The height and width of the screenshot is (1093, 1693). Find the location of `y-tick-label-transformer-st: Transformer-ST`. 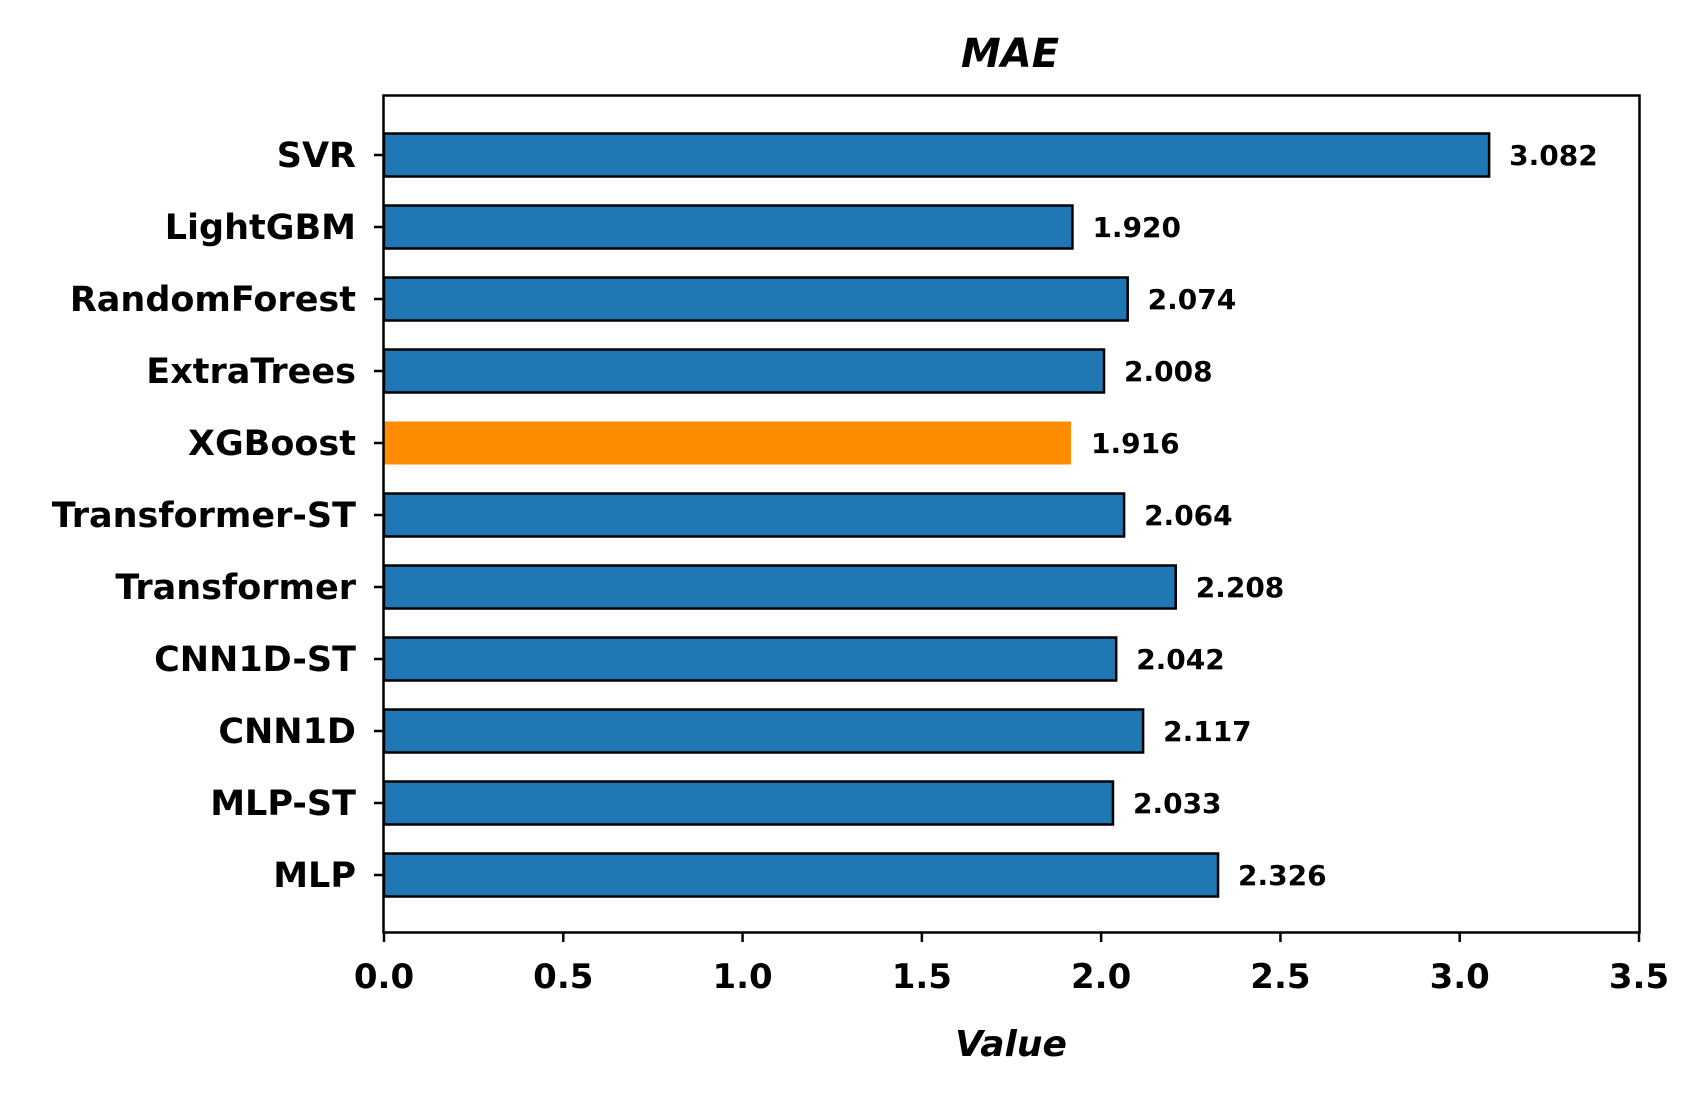

y-tick-label-transformer-st: Transformer-ST is located at coordinates (204, 516).